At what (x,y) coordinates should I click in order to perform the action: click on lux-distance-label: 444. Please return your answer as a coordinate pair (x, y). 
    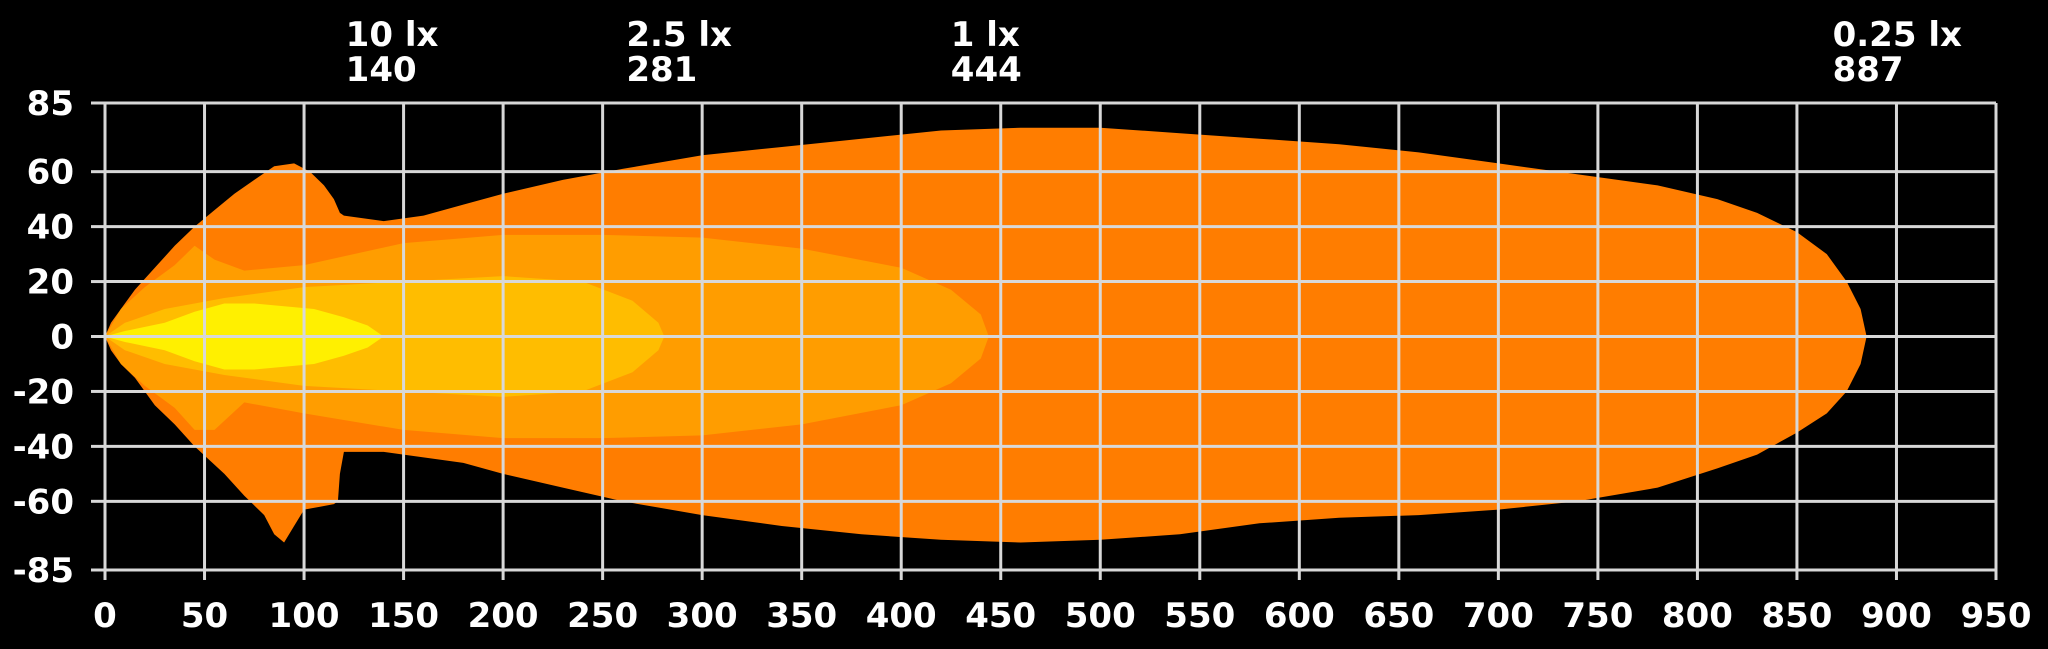
    Looking at the image, I should click on (986, 70).